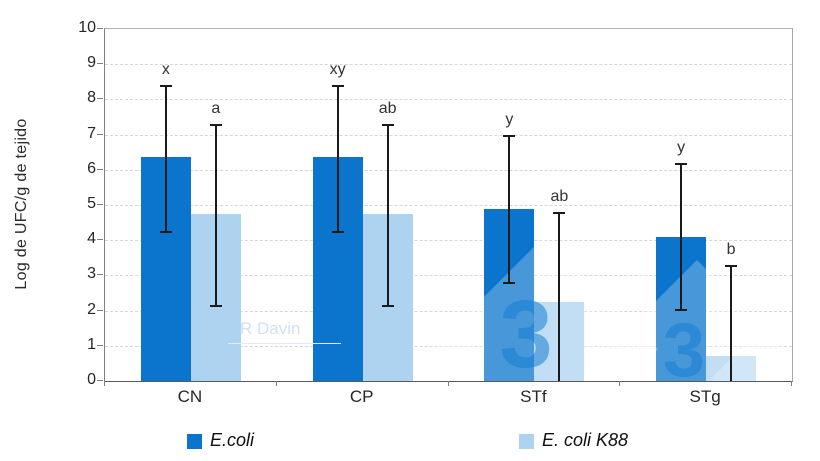 The image size is (820, 461). I want to click on watermark-author-underline, so click(284, 343).